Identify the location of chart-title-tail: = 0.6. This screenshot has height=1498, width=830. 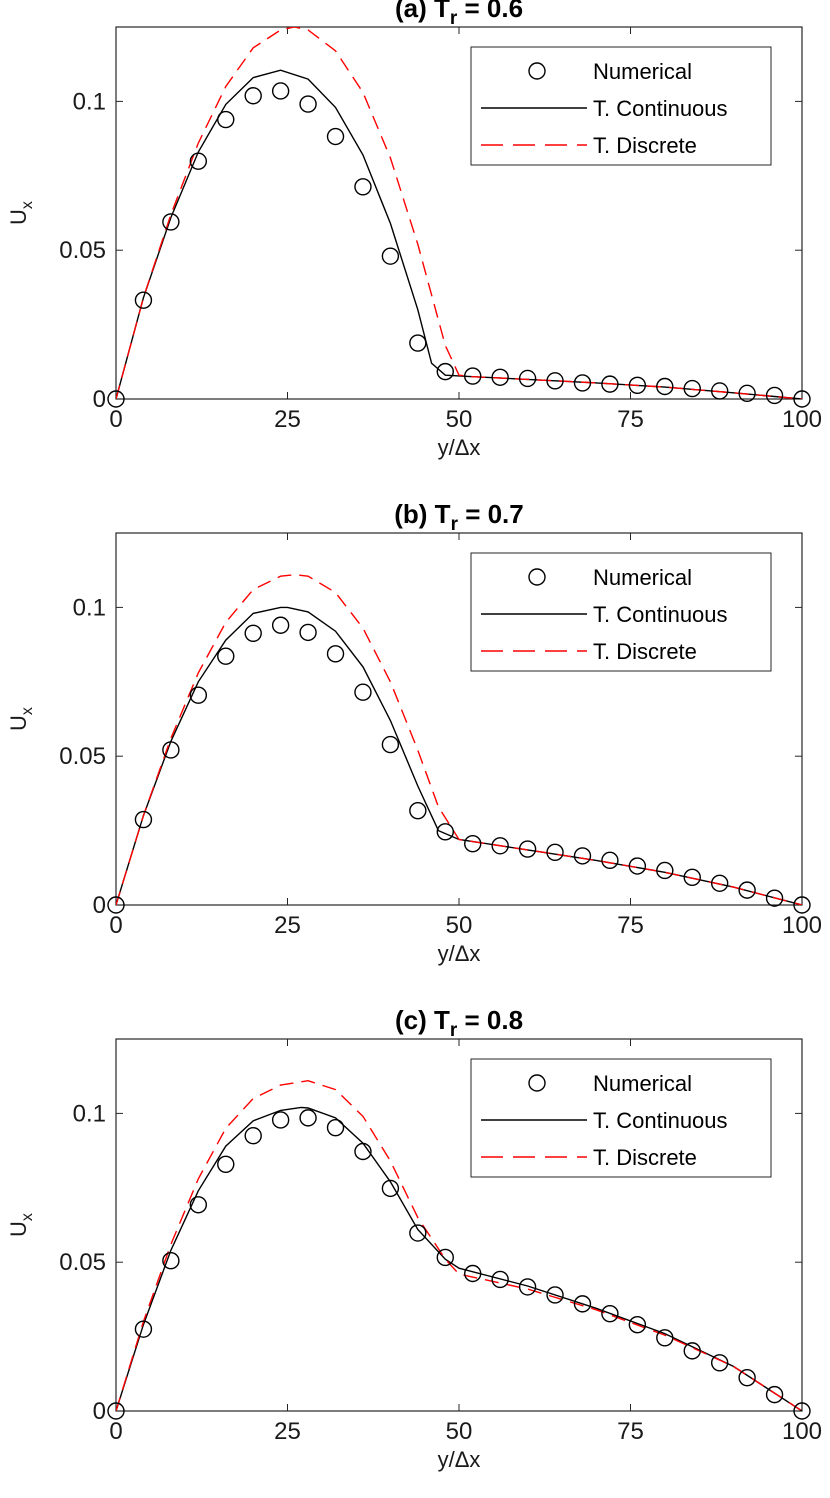
(490, 11).